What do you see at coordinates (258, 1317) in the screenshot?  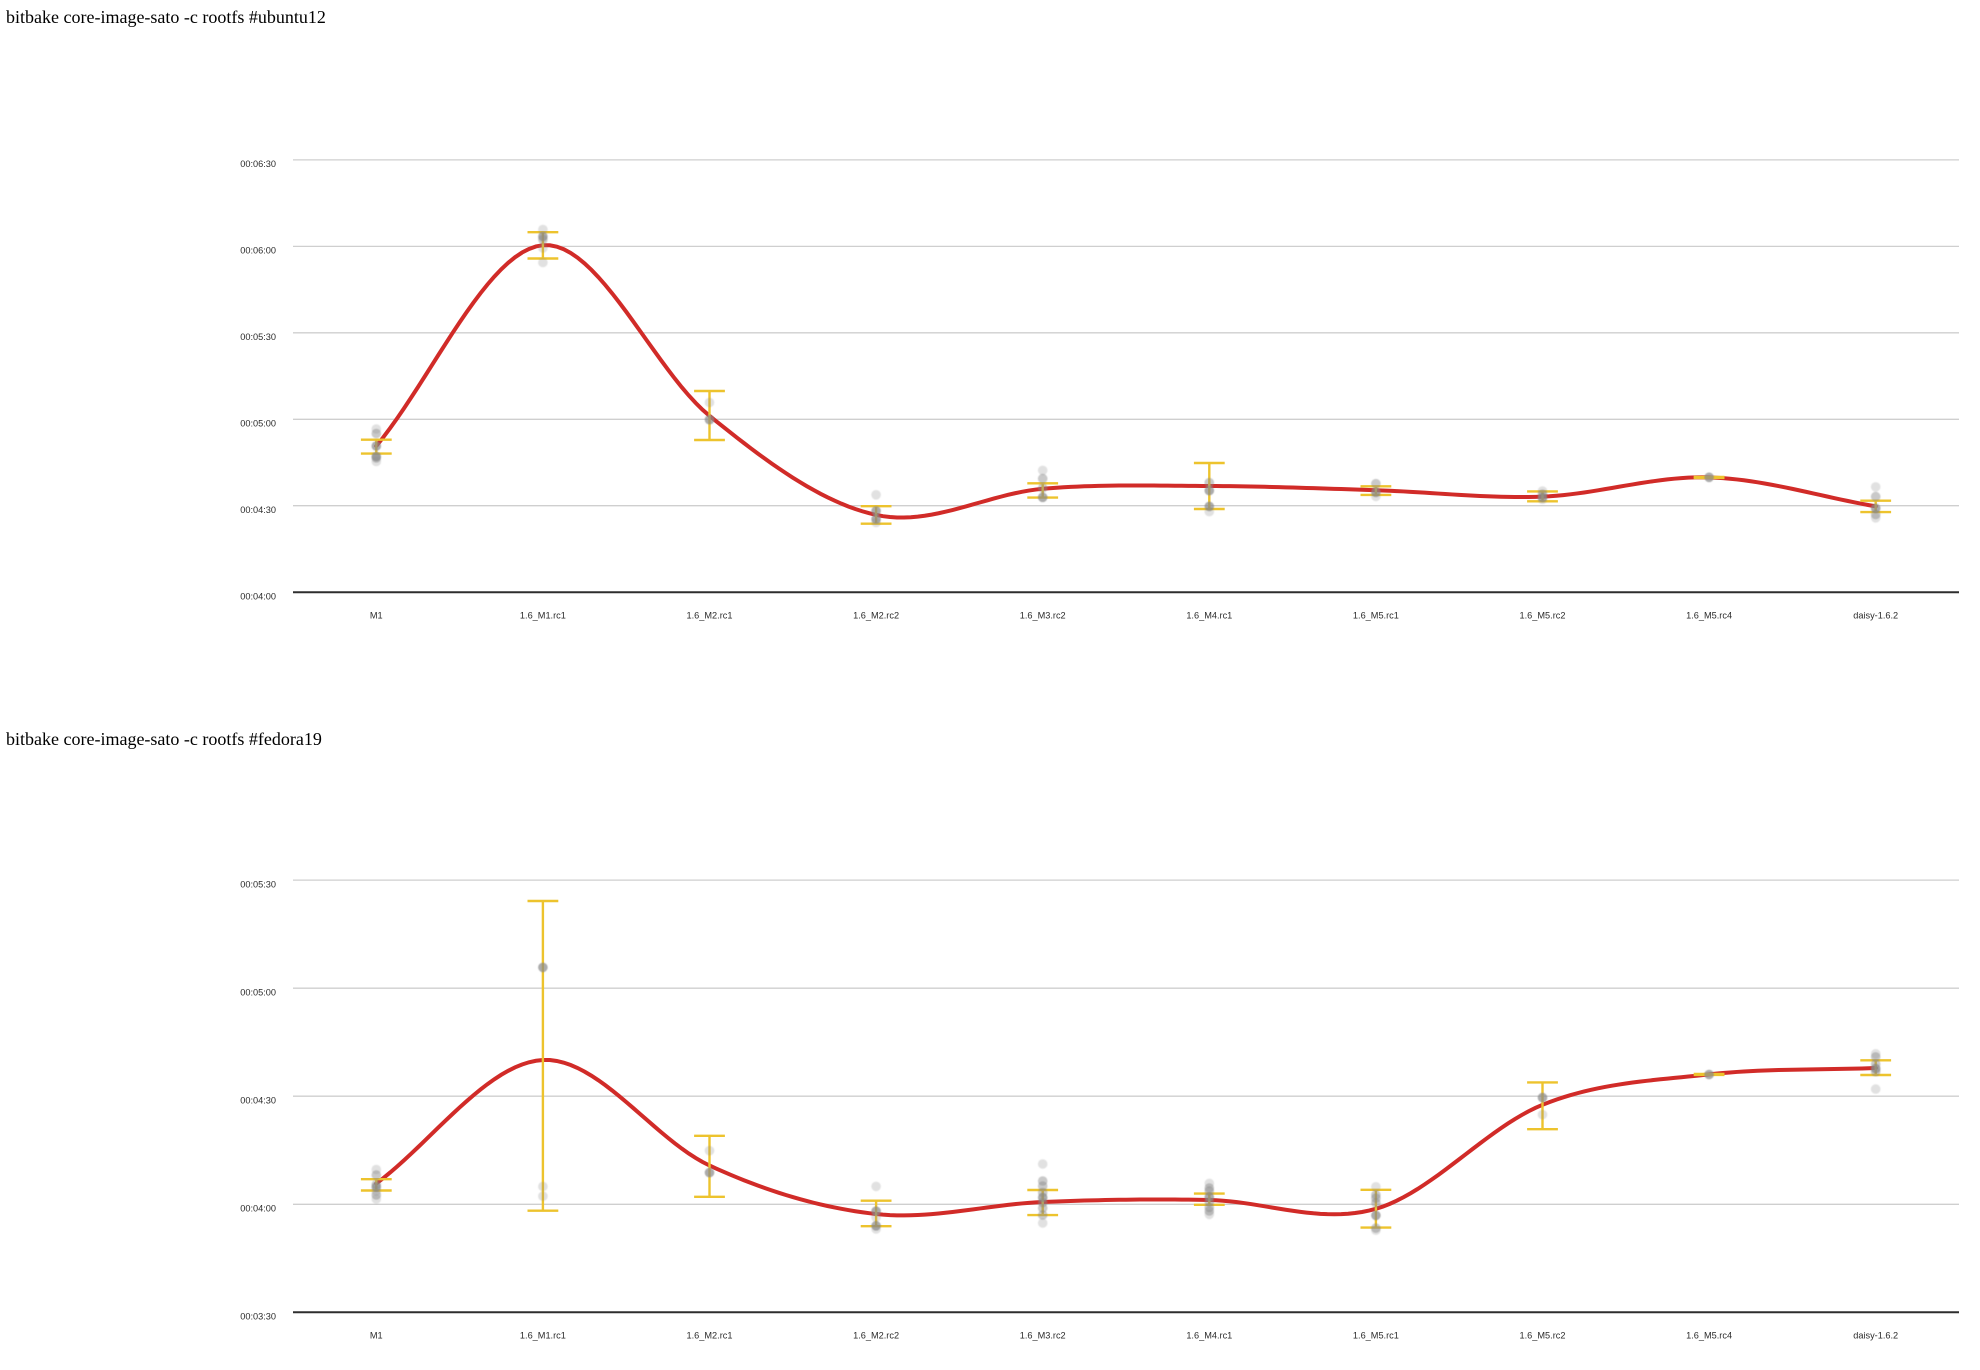 I see `svg-text: 00:03:30` at bounding box center [258, 1317].